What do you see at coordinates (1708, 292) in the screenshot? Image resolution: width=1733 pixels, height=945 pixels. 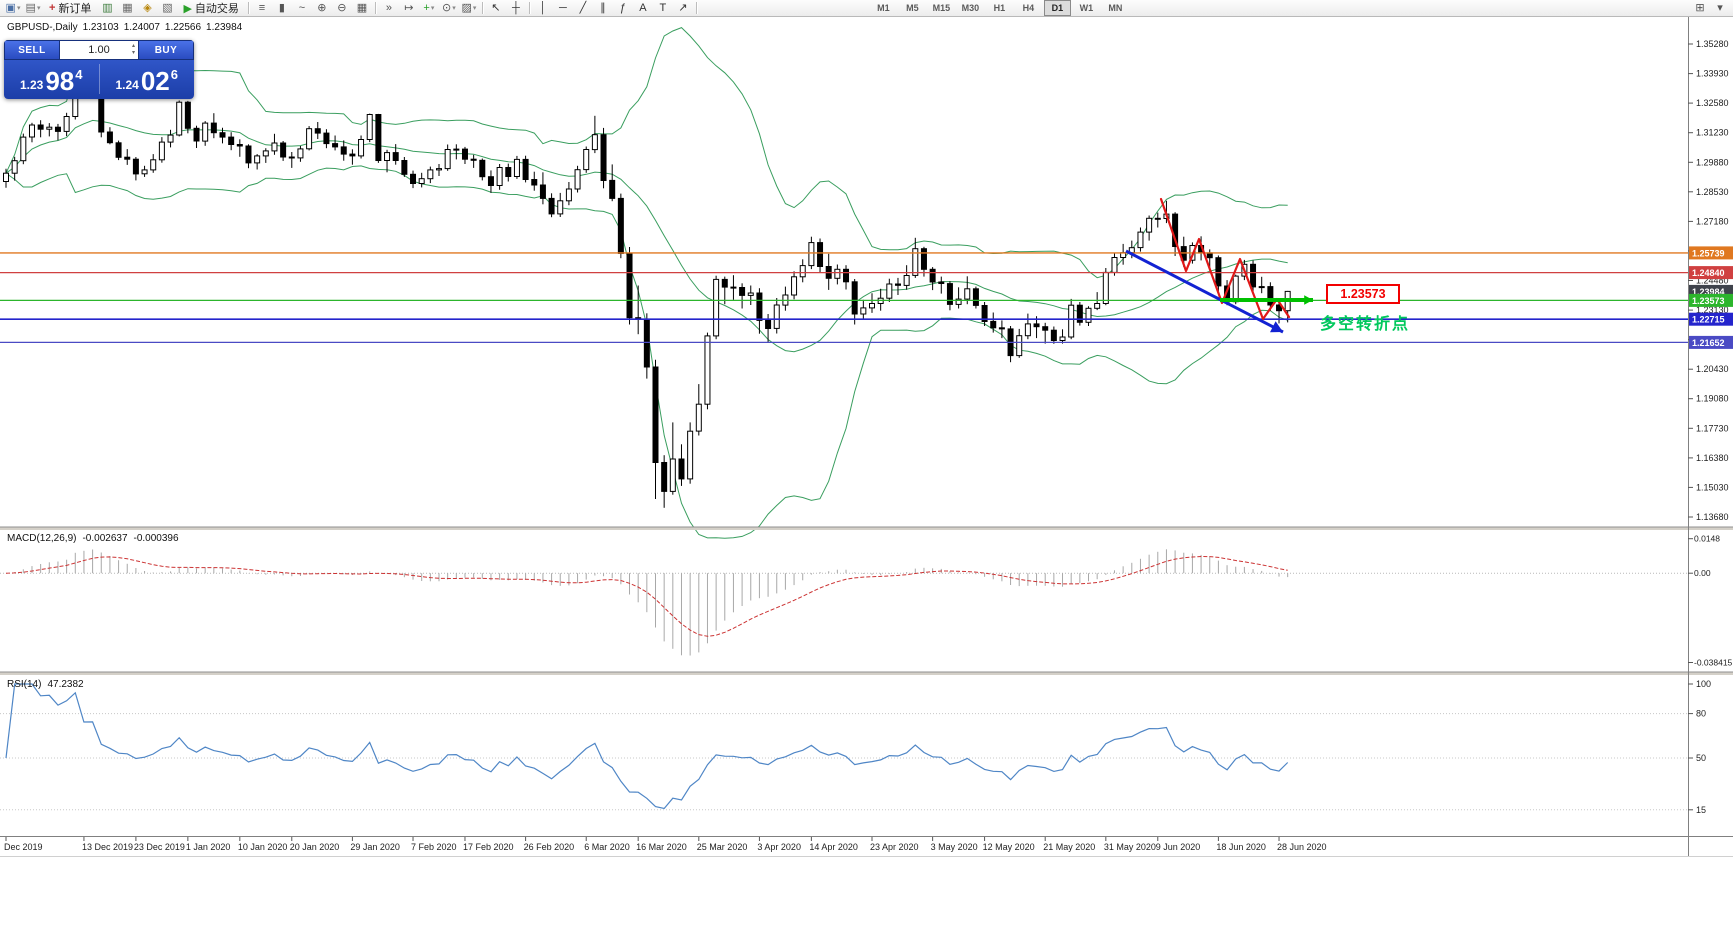 I see `price-badge-label: 1.23984` at bounding box center [1708, 292].